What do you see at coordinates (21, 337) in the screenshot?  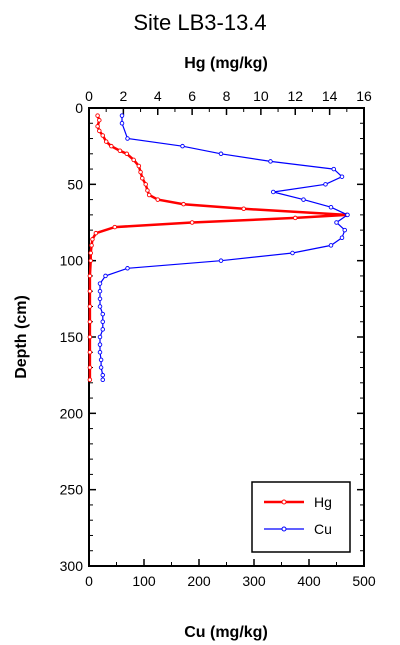 I see `y-axis-label: Depth (cm)` at bounding box center [21, 337].